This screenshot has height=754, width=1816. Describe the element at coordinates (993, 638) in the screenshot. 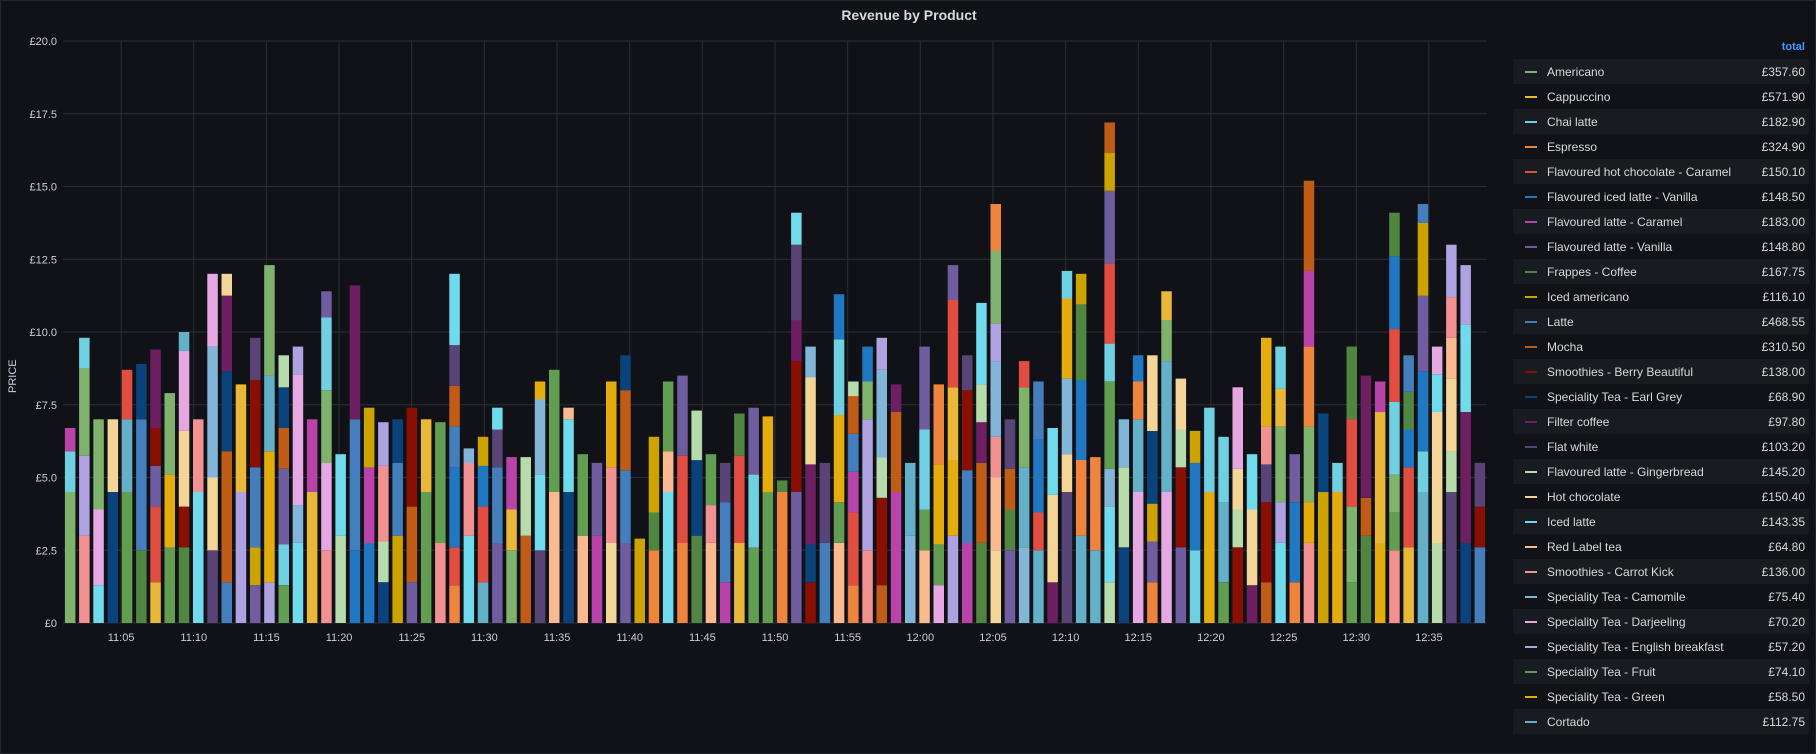

I see `x-tick-label: 12:05` at that location.